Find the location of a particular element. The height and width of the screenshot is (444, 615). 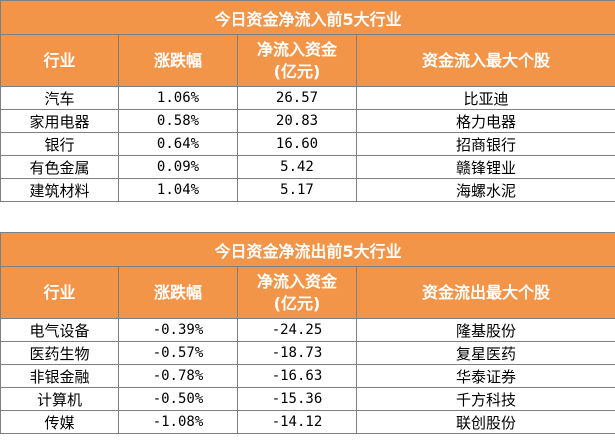

table-row: 电气设备 -0.39% -24.25 隆基股份 is located at coordinates (307, 330).